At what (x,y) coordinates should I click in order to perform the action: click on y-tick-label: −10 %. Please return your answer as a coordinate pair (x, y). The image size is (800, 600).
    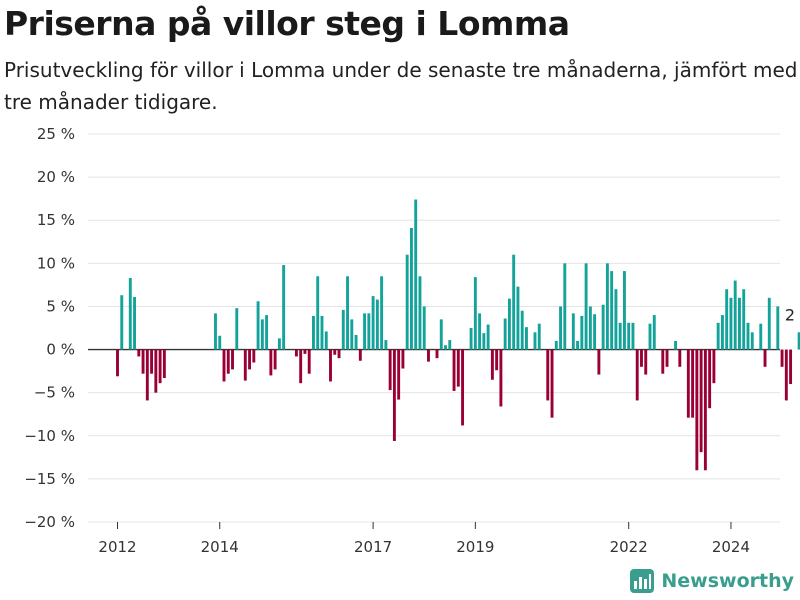
    Looking at the image, I should click on (49, 436).